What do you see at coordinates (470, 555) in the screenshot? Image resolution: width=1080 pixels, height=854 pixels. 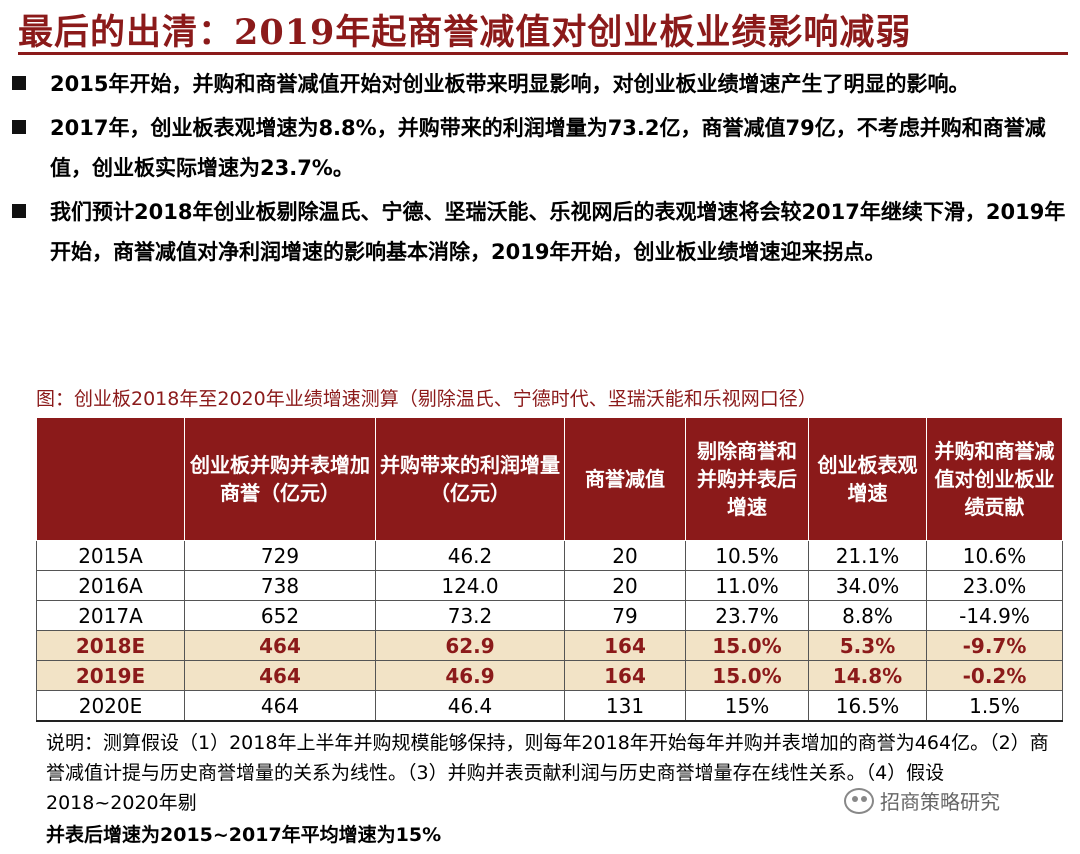 I see `table-cell: 46.2` at bounding box center [470, 555].